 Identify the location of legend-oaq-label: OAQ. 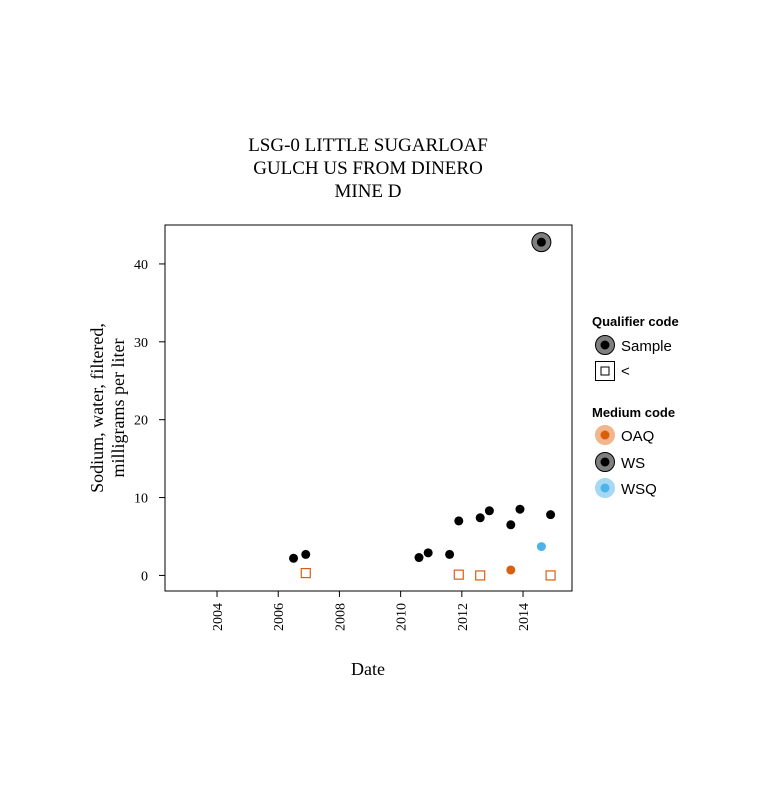
(637, 436).